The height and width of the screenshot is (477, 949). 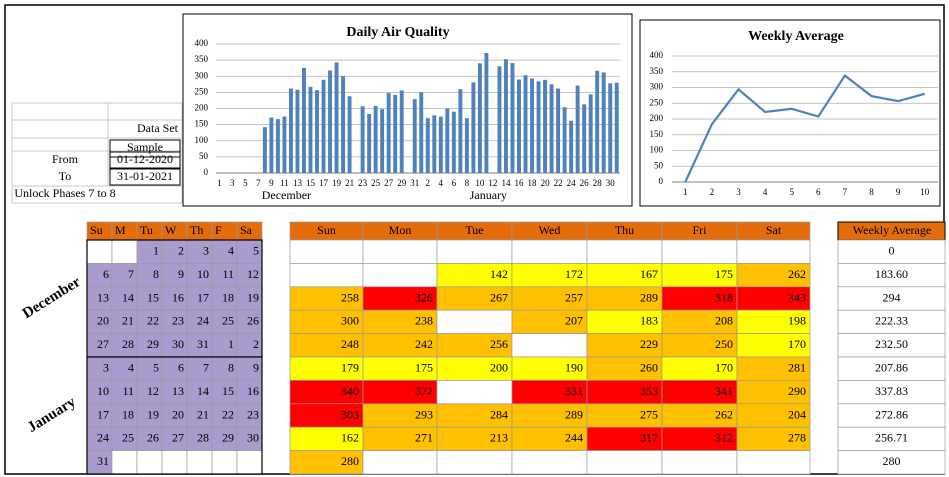 I want to click on data-set-label: Data Set, so click(x=158, y=128).